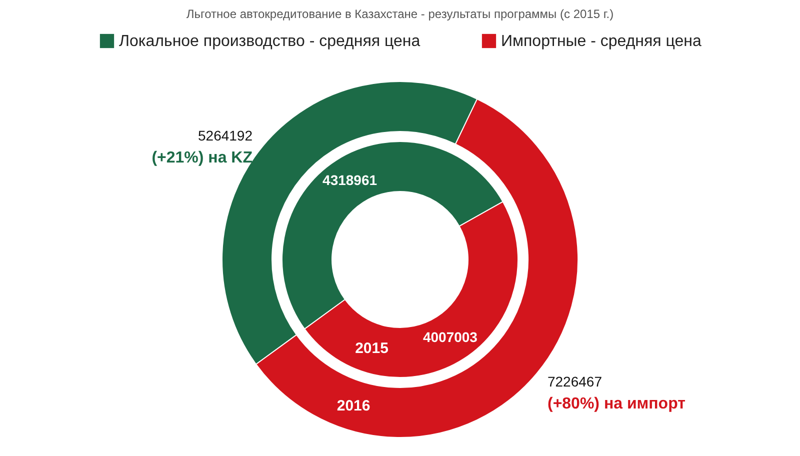 The width and height of the screenshot is (800, 456). Describe the element at coordinates (269, 41) in the screenshot. I see `legend-label: Локальное производство - средняя цена` at that location.